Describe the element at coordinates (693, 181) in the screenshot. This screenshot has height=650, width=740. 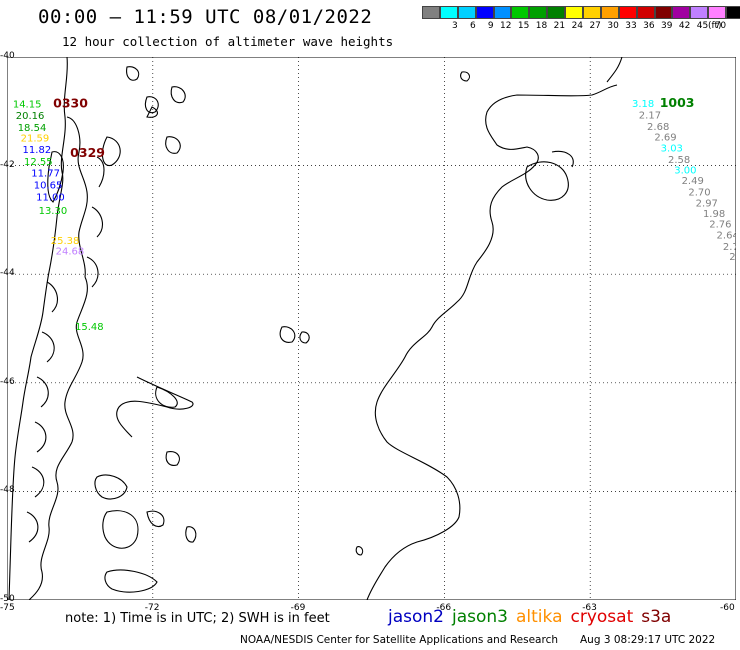
I see `wave-height-value: 2.49` at that location.